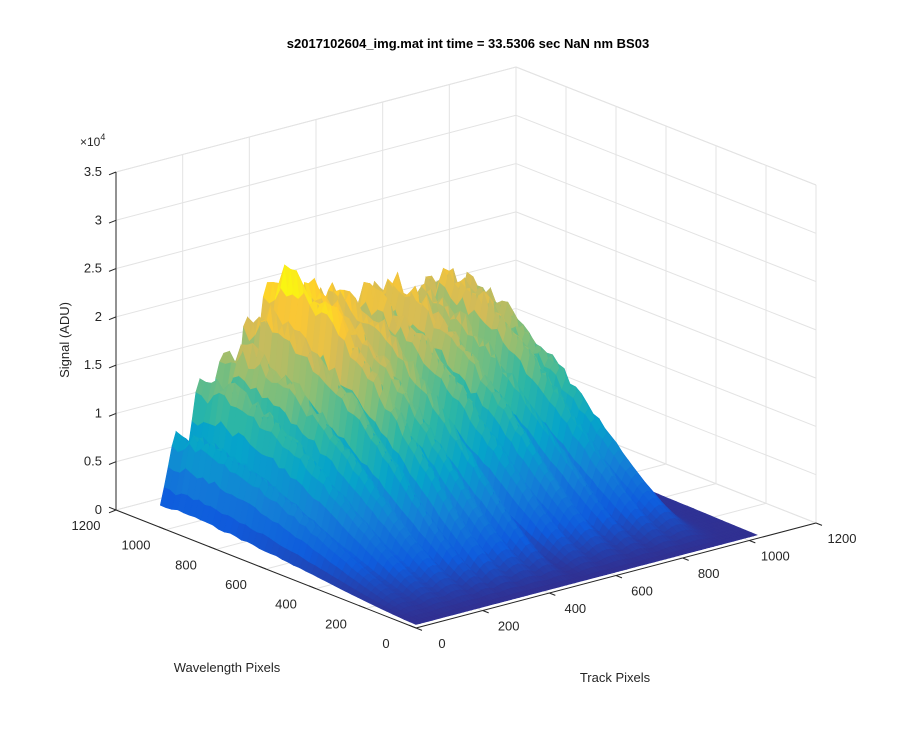  What do you see at coordinates (666, 126) in the screenshot?
I see `box-edge-side-top` at bounding box center [666, 126].